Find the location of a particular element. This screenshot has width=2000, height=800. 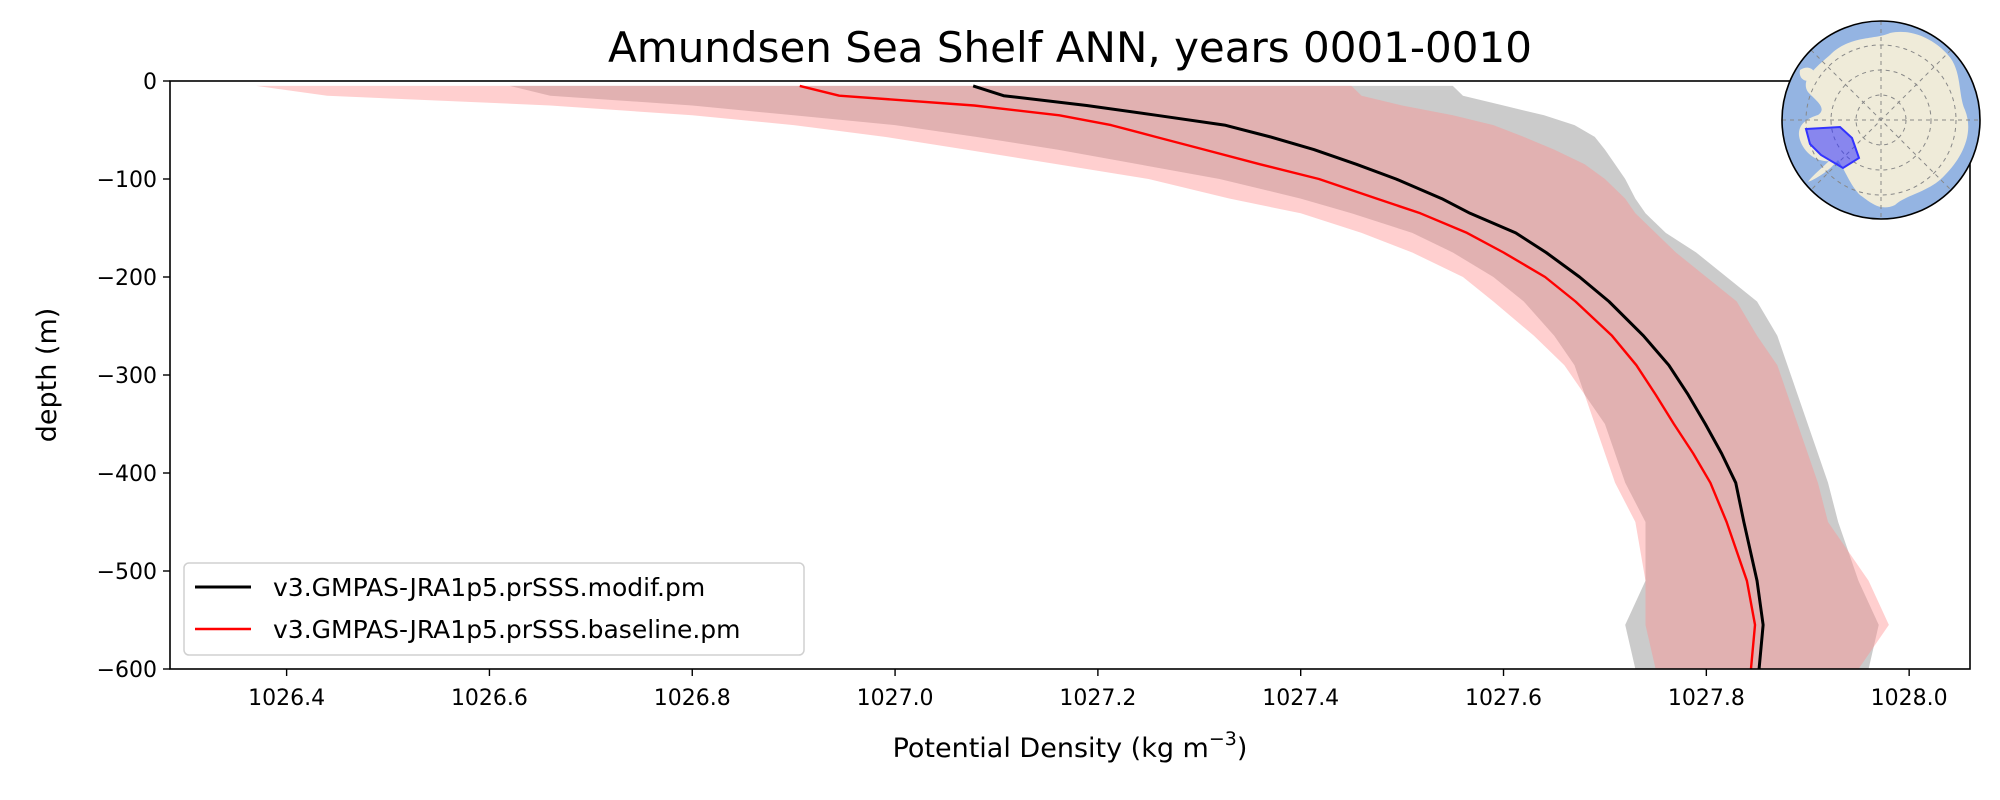

inset-map-border is located at coordinates (1881, 120).